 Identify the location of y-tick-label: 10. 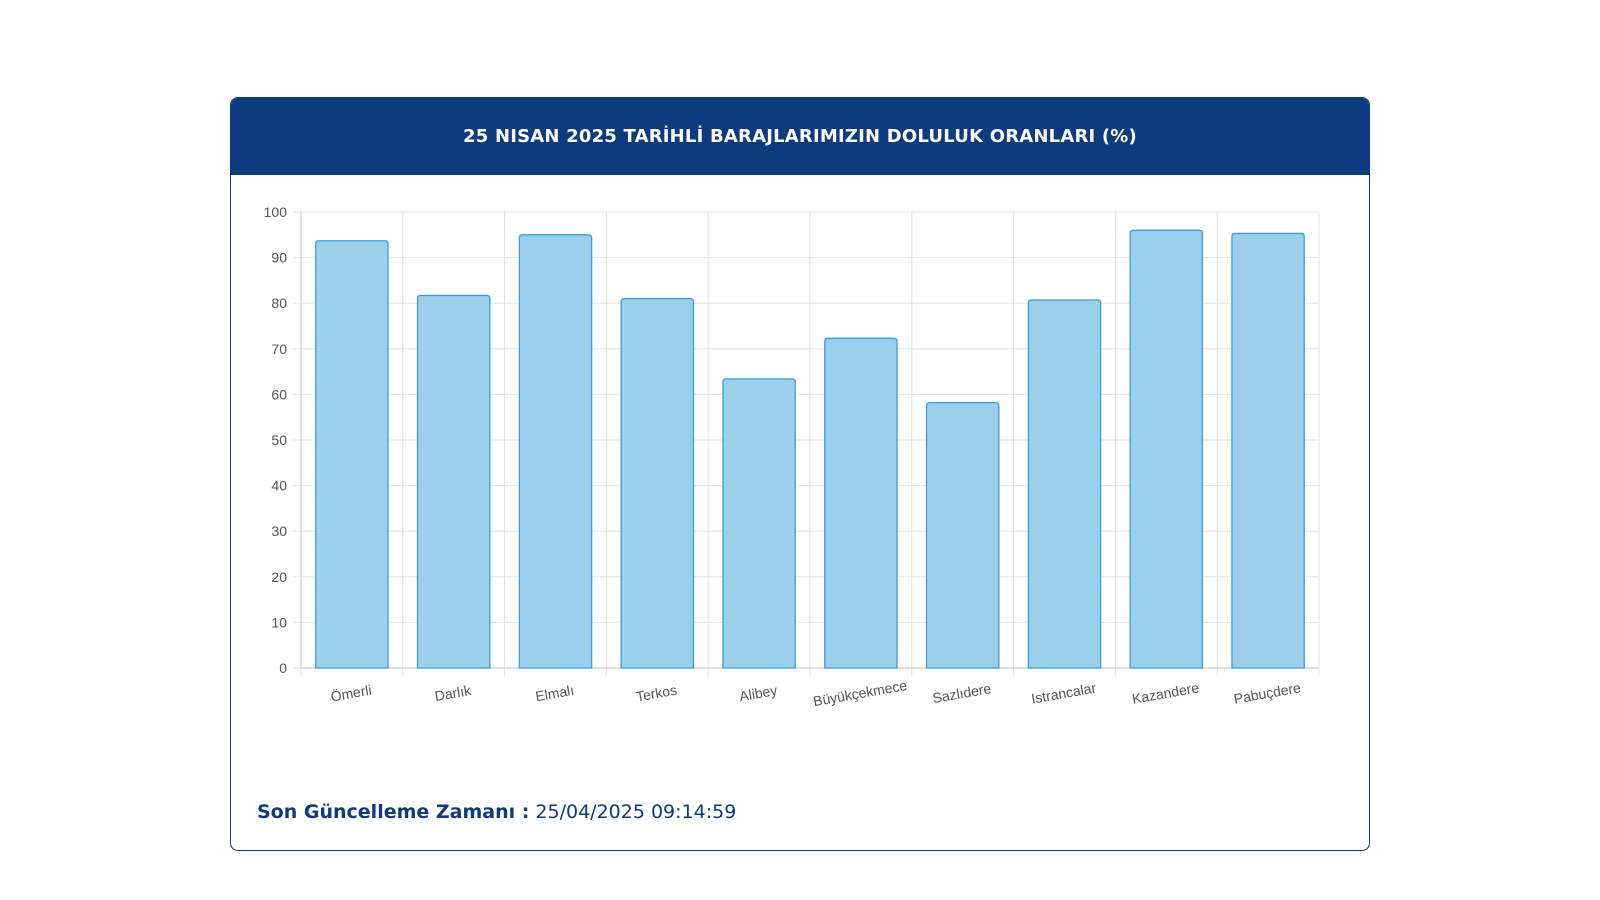
(279, 622).